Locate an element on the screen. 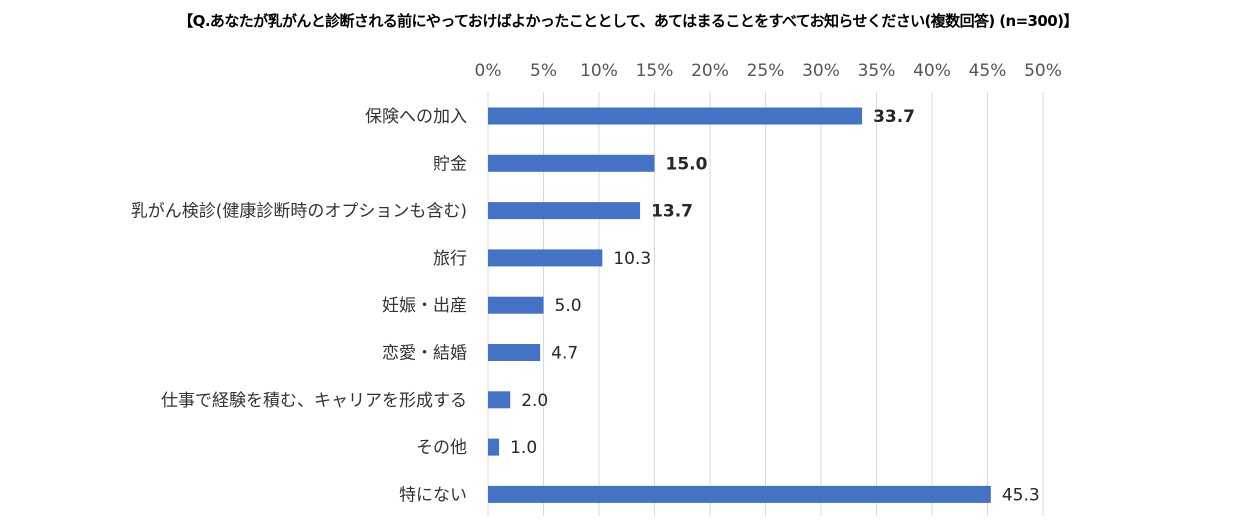 This screenshot has width=1256, height=520. x-axis-ticks: 0% 5% 10% 15% 20% 25% 30% 35% 40% 45% 50% is located at coordinates (768, 71).